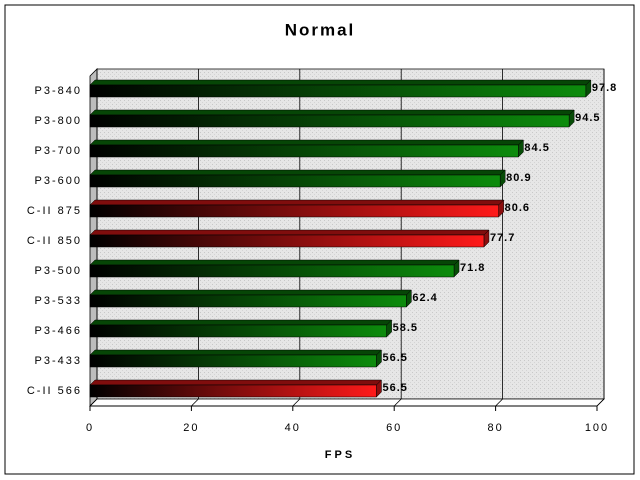  Describe the element at coordinates (424, 298) in the screenshot. I see `value-label: 62.4` at that location.